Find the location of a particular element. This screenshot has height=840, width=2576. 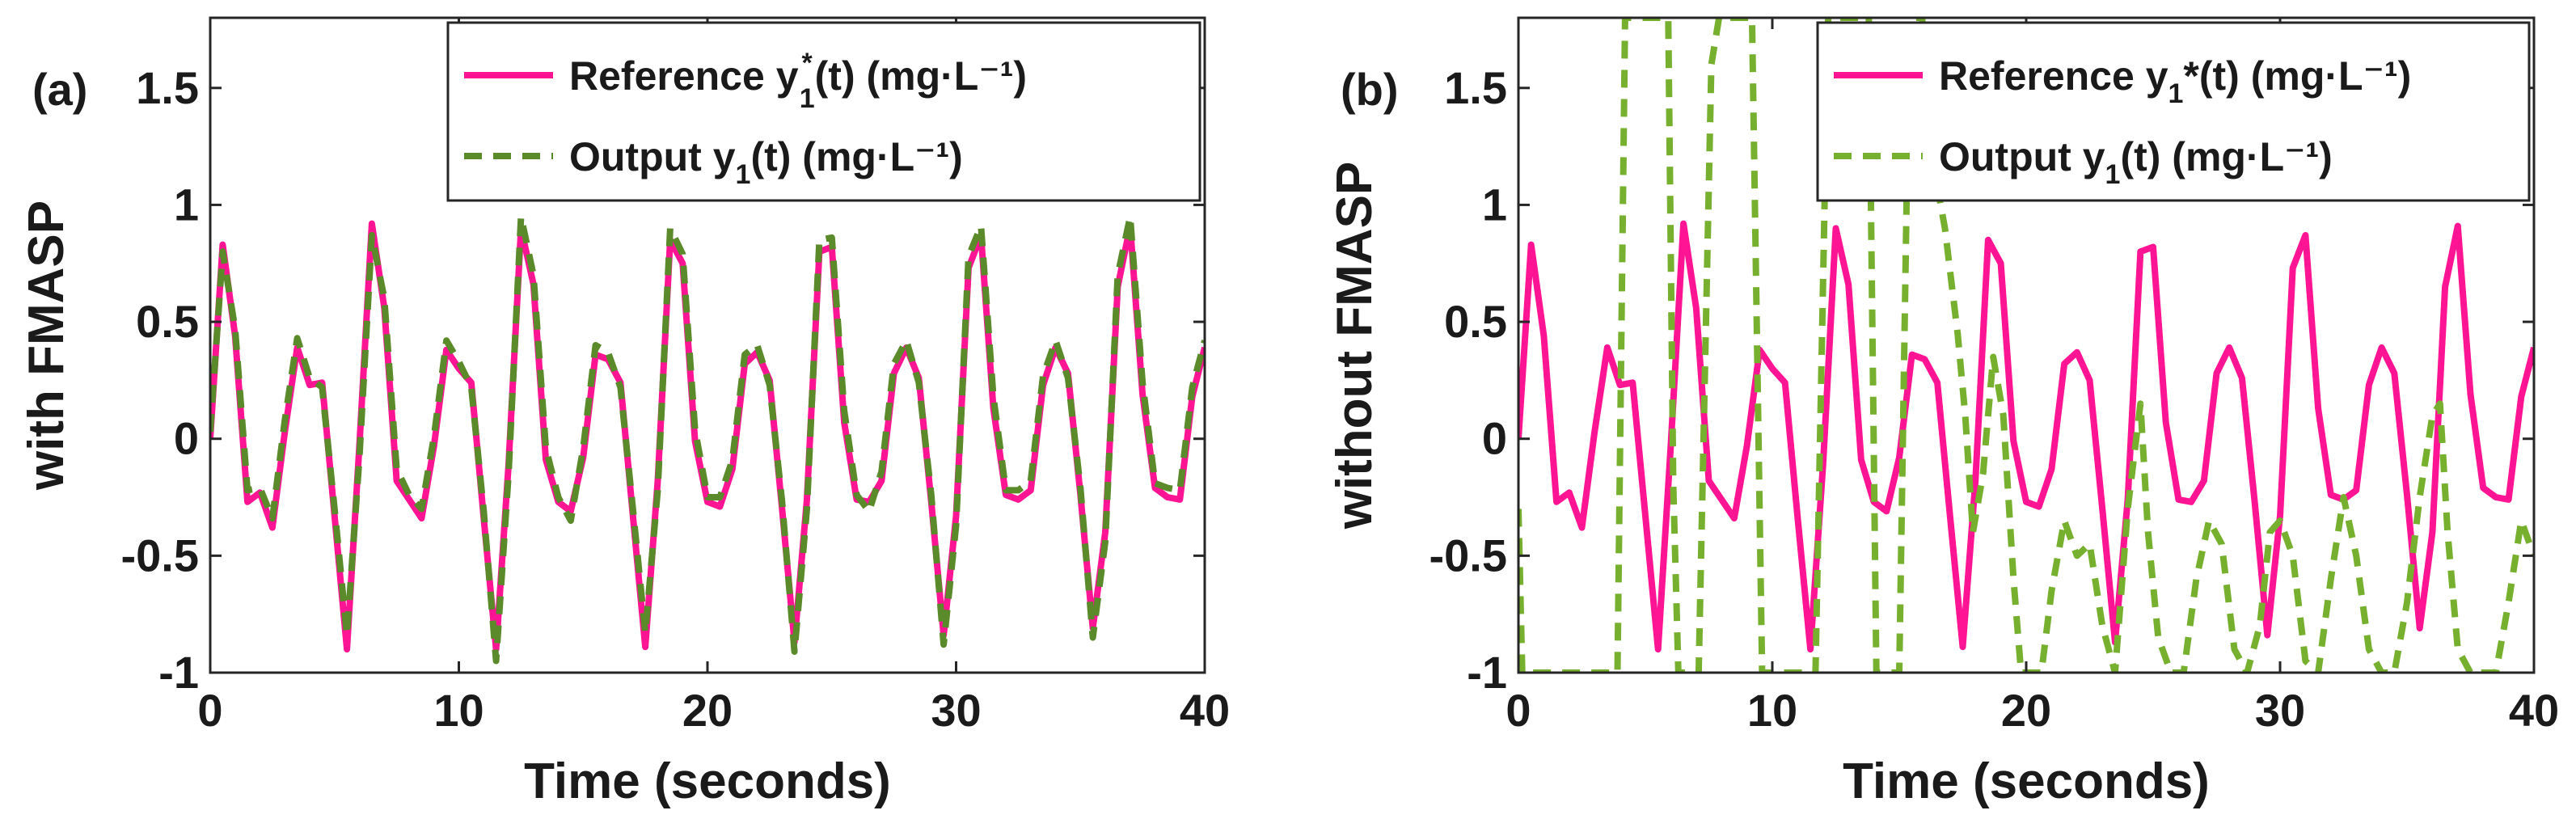

legend-entry-reference: Reference y1*(t) (mg·L⁻¹) is located at coordinates (2175, 81).